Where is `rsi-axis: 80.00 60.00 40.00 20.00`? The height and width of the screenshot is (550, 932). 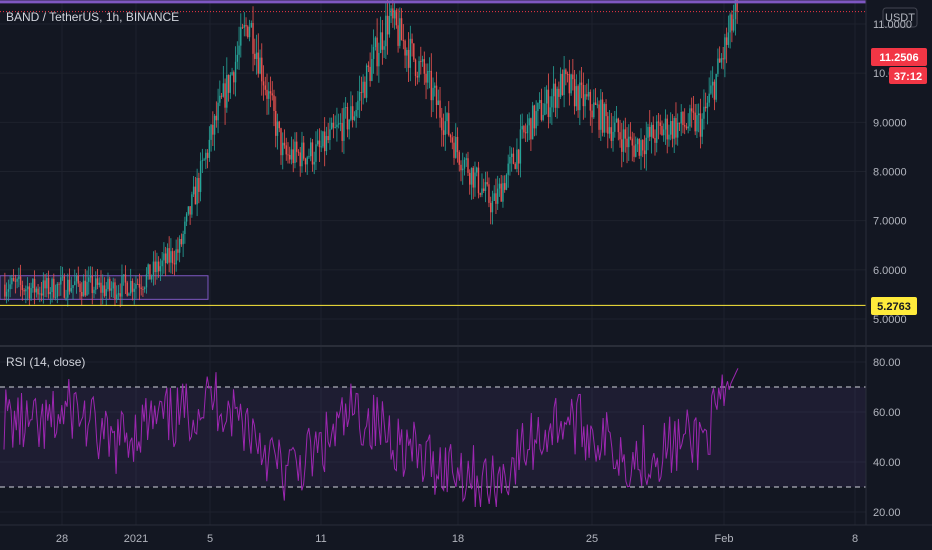
rsi-axis: 80.00 60.00 40.00 20.00 is located at coordinates (887, 438).